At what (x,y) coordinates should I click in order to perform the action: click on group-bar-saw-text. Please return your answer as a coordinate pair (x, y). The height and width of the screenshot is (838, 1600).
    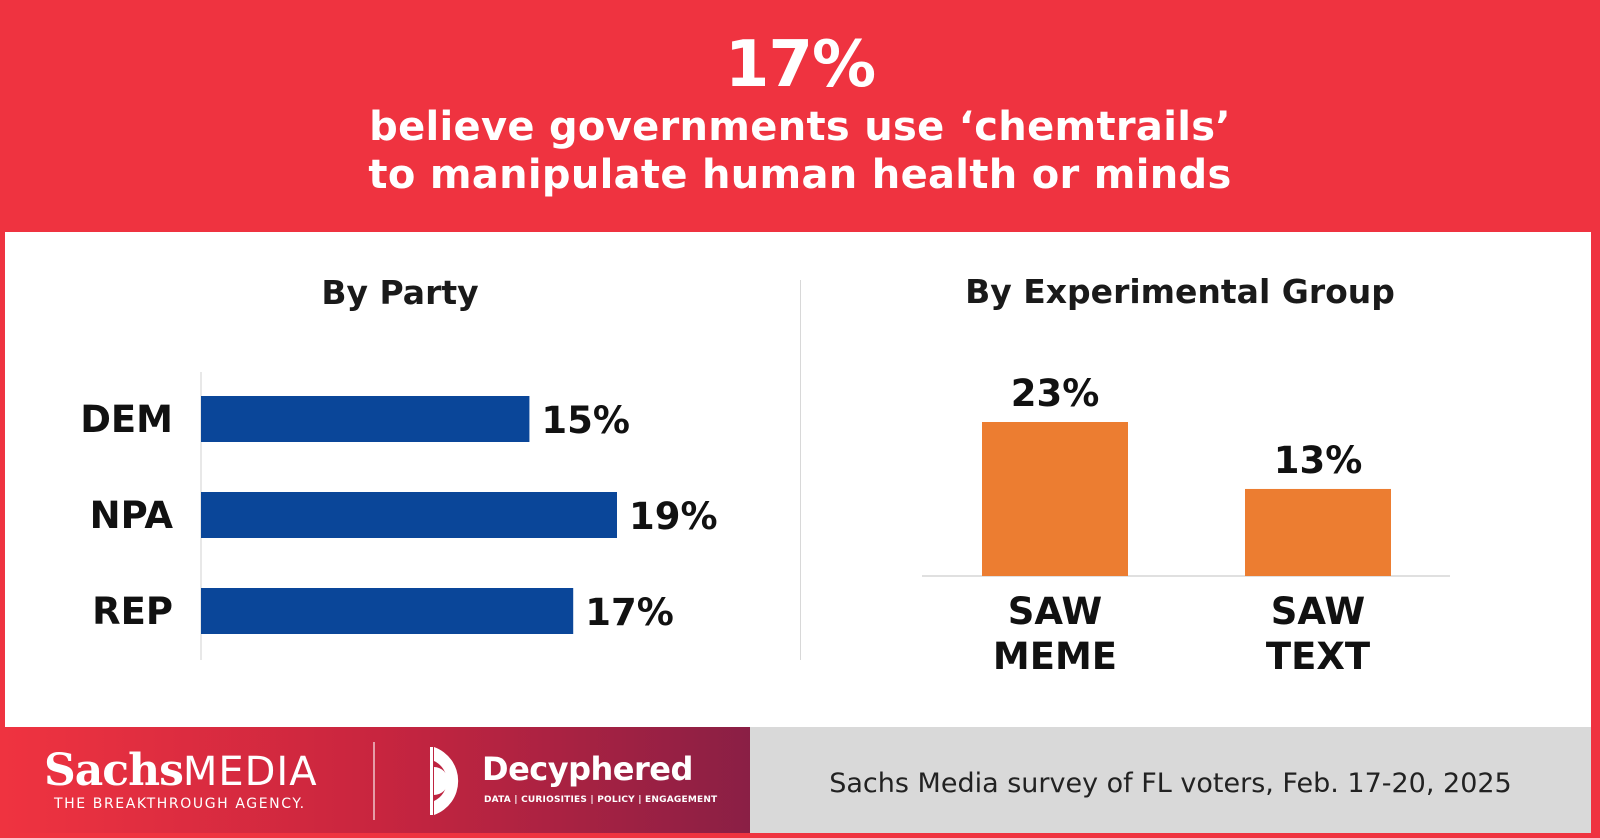
    Looking at the image, I should click on (1318, 532).